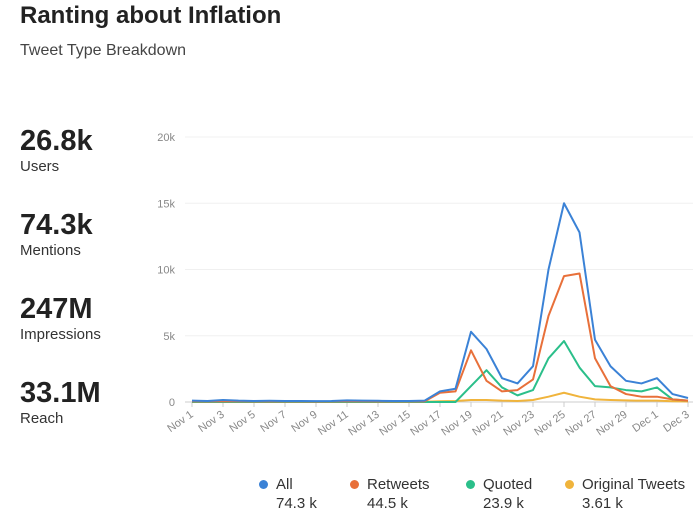 The height and width of the screenshot is (523, 693). I want to click on y-tick-label: 10k, so click(166, 271).